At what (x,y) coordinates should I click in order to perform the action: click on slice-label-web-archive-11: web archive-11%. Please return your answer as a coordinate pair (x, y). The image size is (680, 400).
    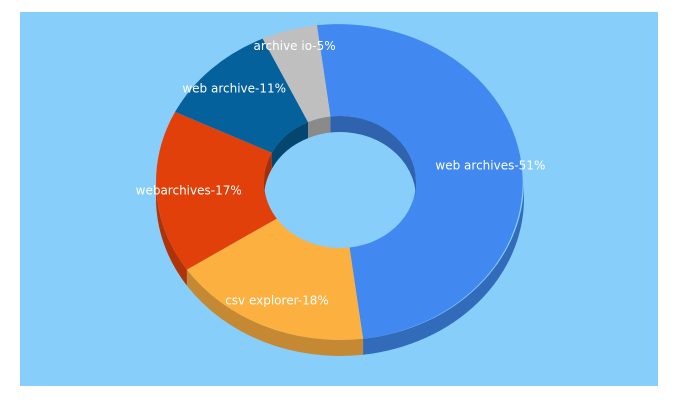
    Looking at the image, I should click on (234, 89).